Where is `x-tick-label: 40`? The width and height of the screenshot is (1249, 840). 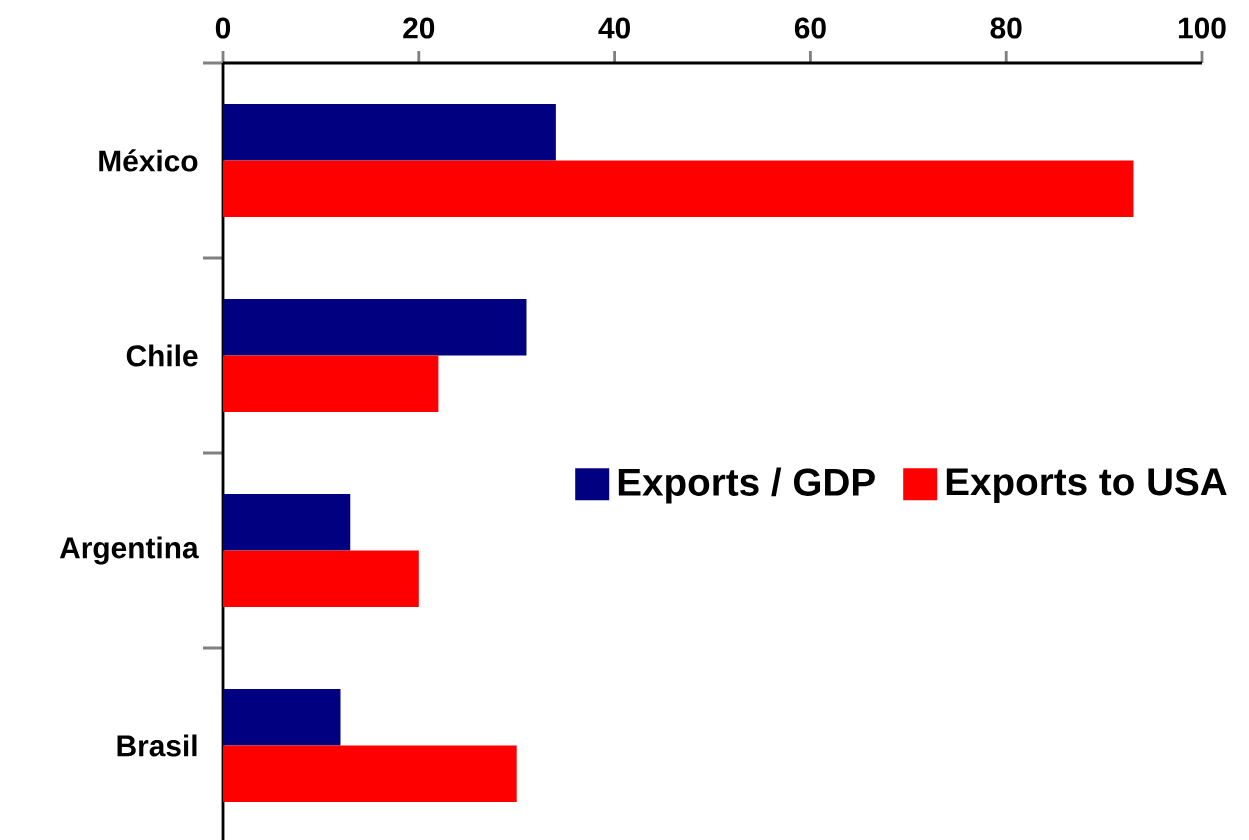 x-tick-label: 40 is located at coordinates (614, 28).